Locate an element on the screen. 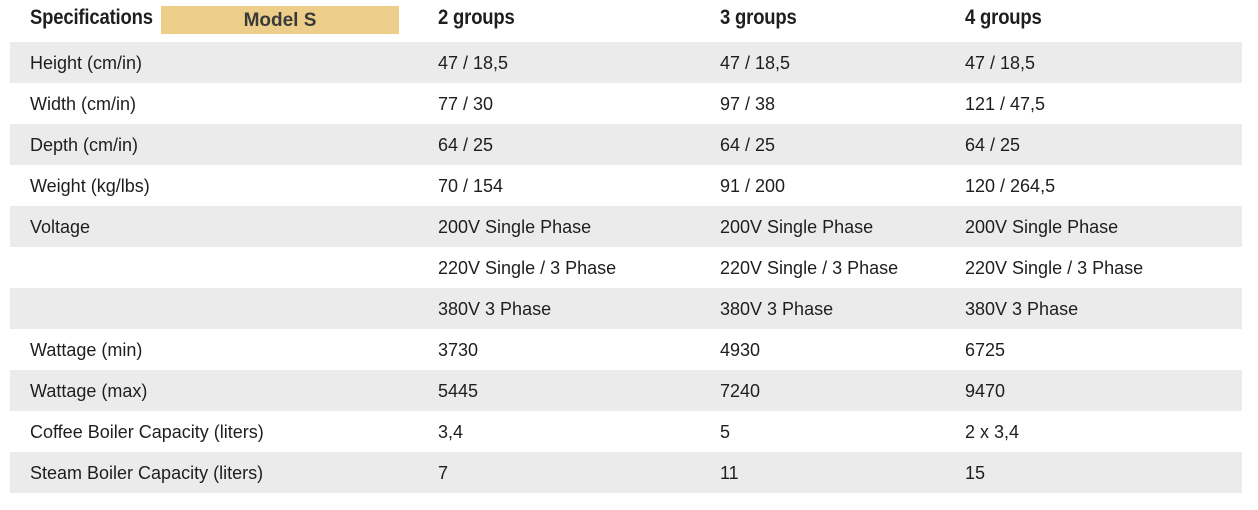 Image resolution: width=1258 pixels, height=510 pixels. cell-2-groups: 220V Single / 3 Phase is located at coordinates (527, 268).